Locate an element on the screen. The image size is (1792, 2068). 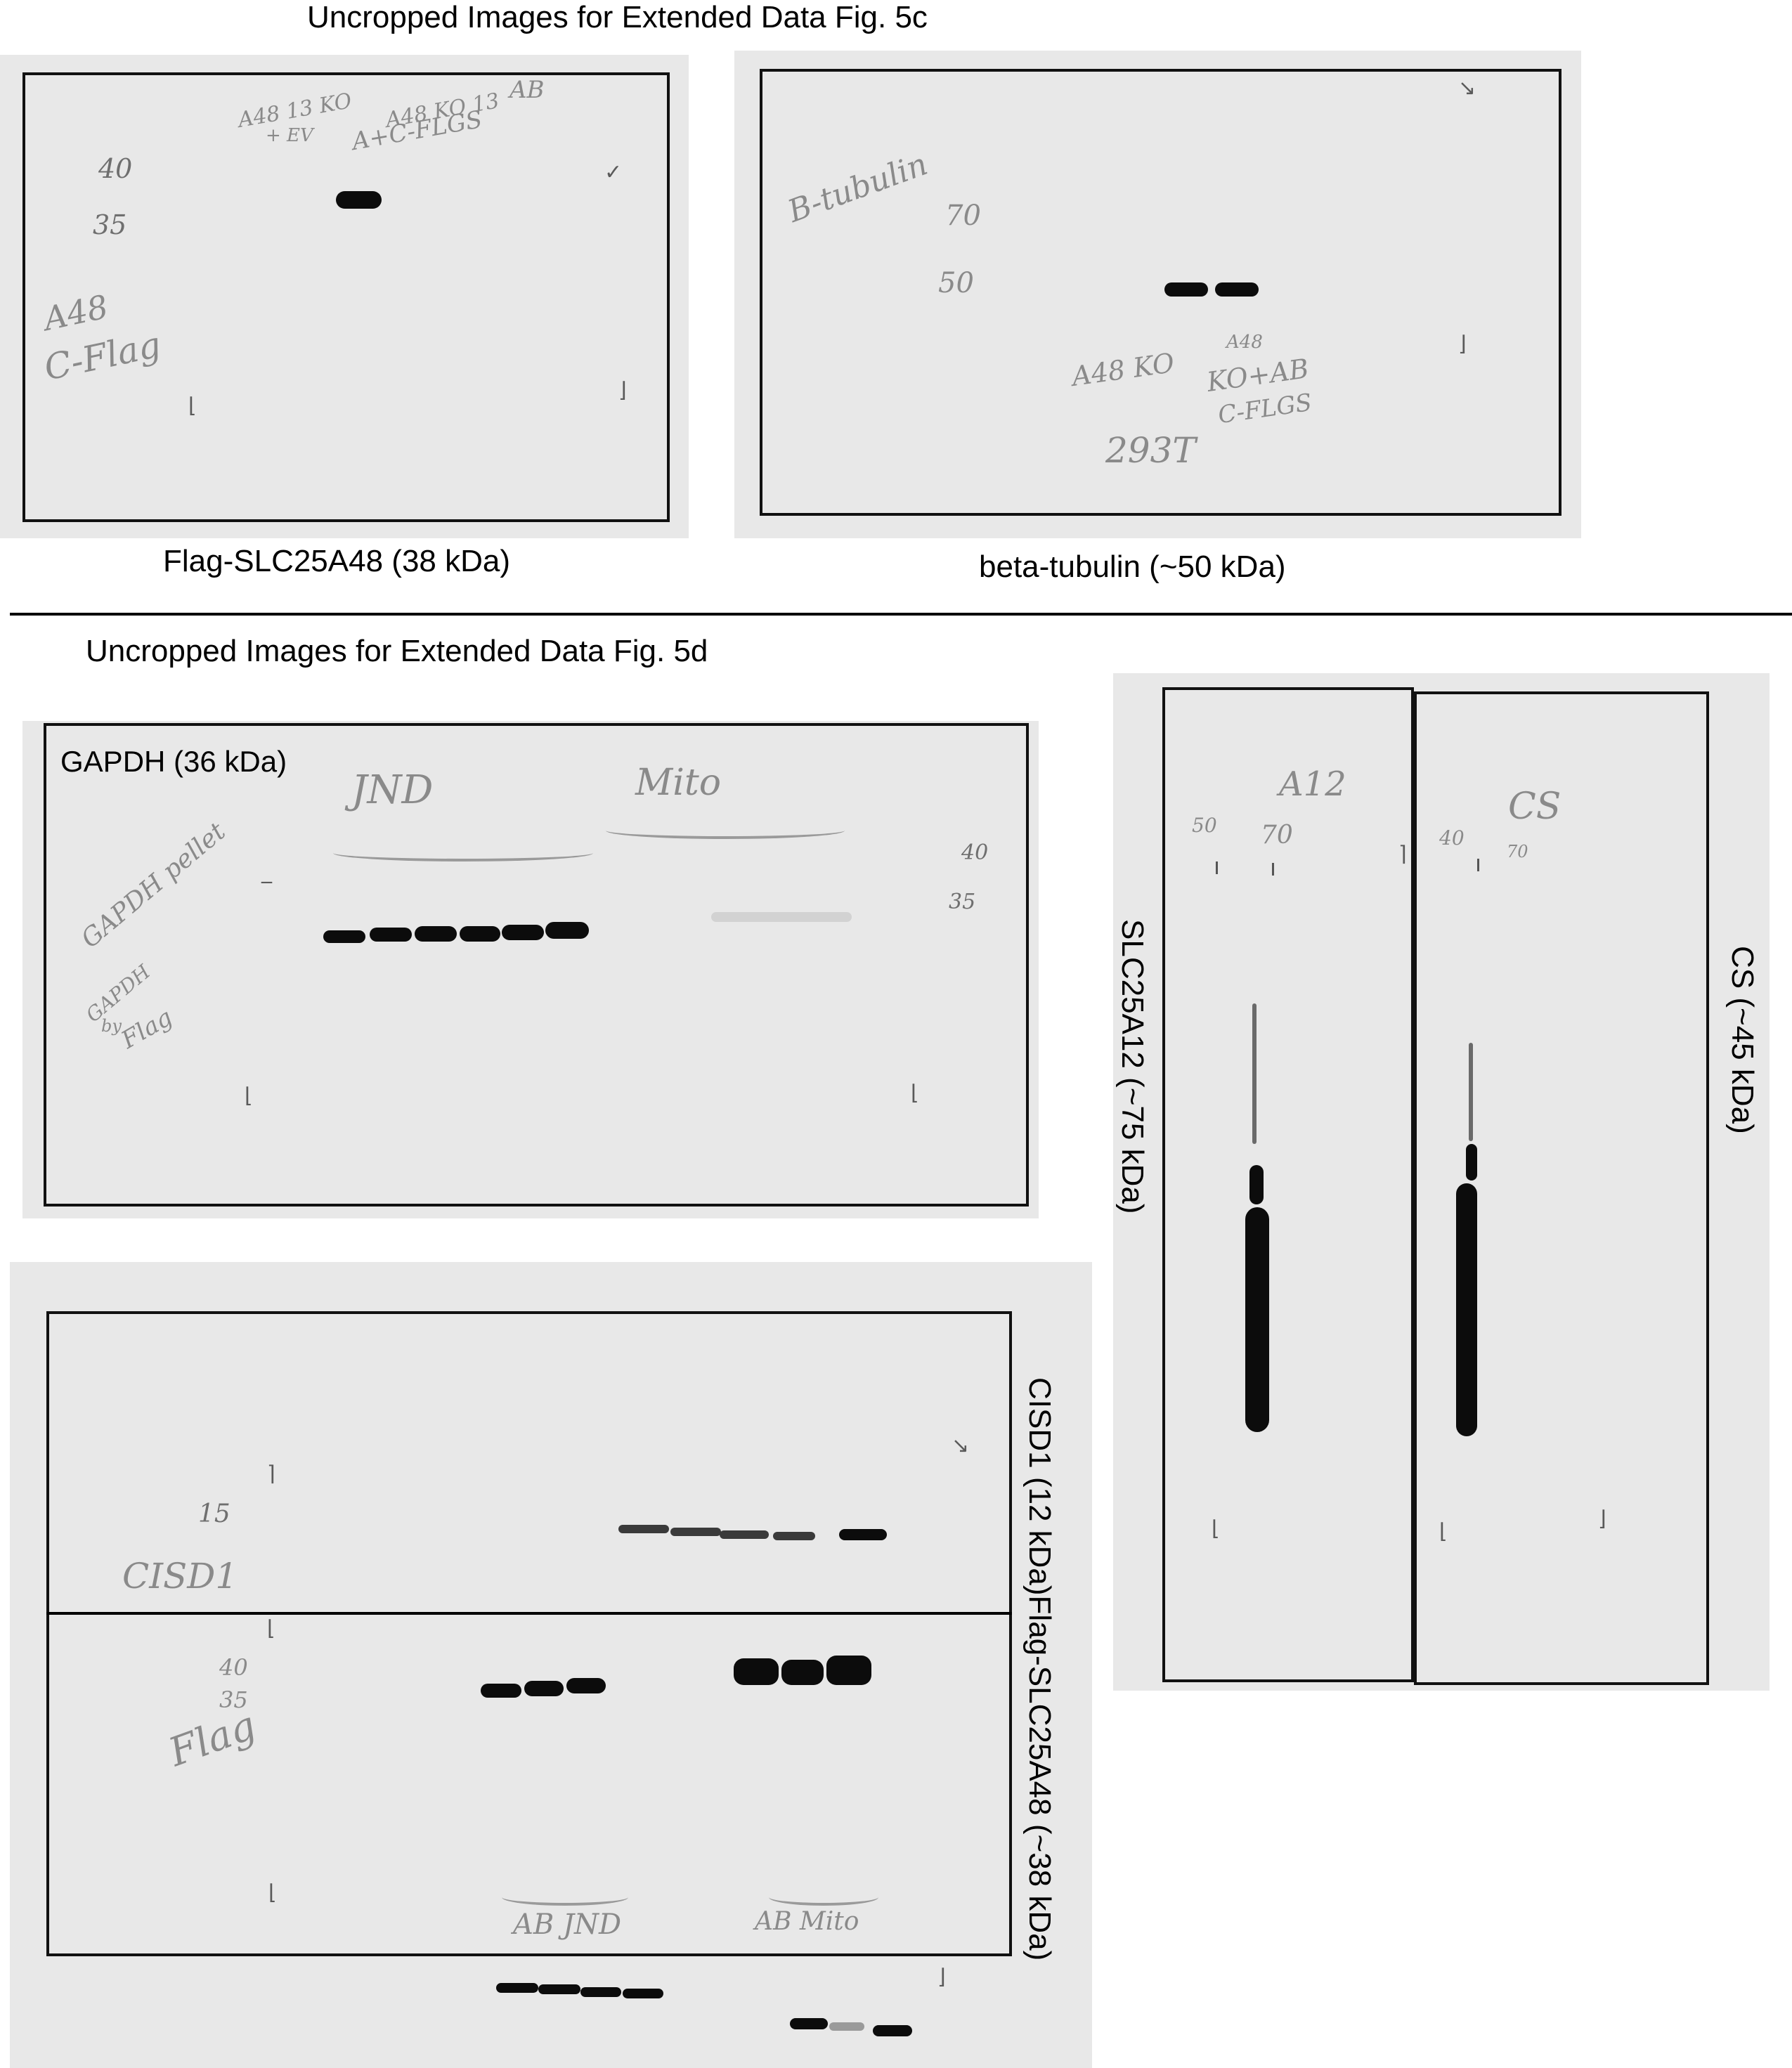
caption-flag: Flag-SLC25A48 (~38 kDa) is located at coordinates (1039, 1778).